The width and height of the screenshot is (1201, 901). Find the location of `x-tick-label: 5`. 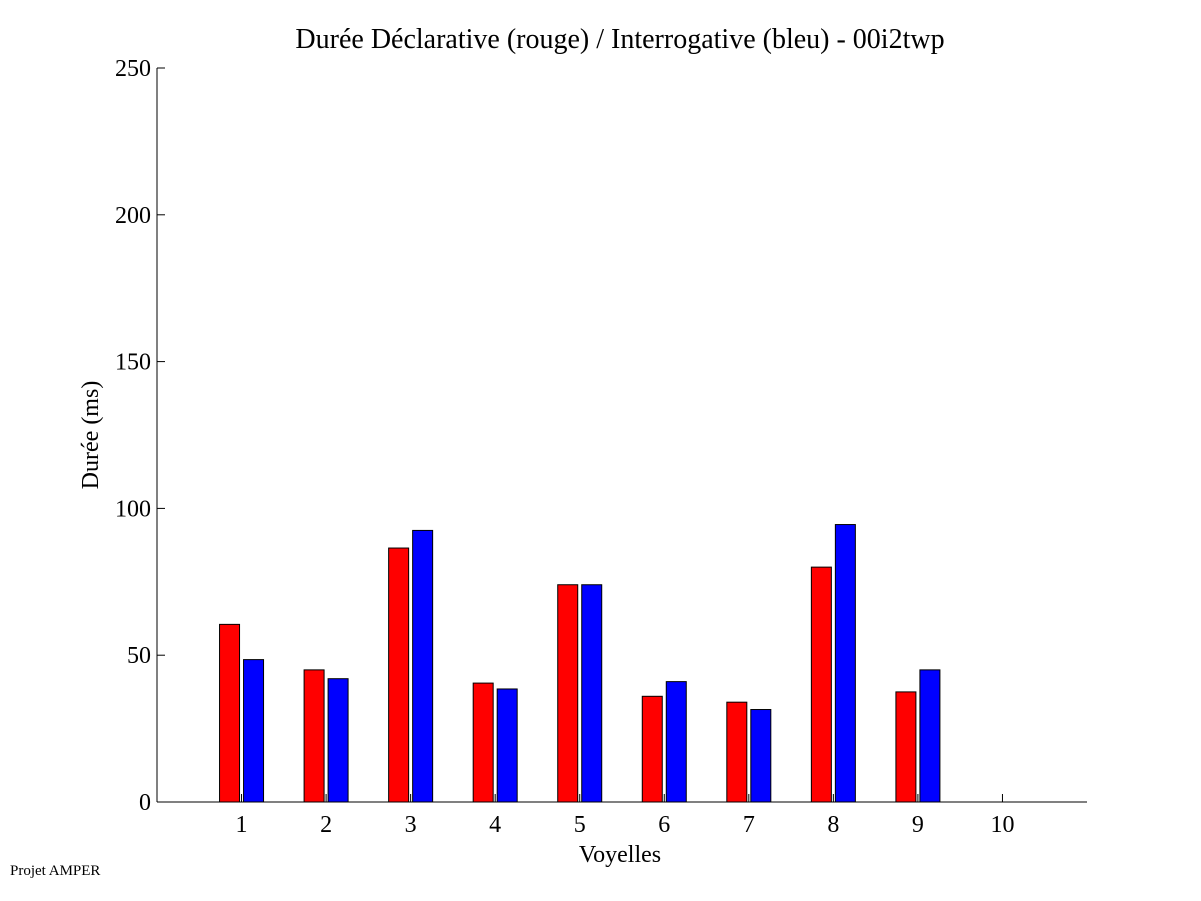

x-tick-label: 5 is located at coordinates (580, 825).